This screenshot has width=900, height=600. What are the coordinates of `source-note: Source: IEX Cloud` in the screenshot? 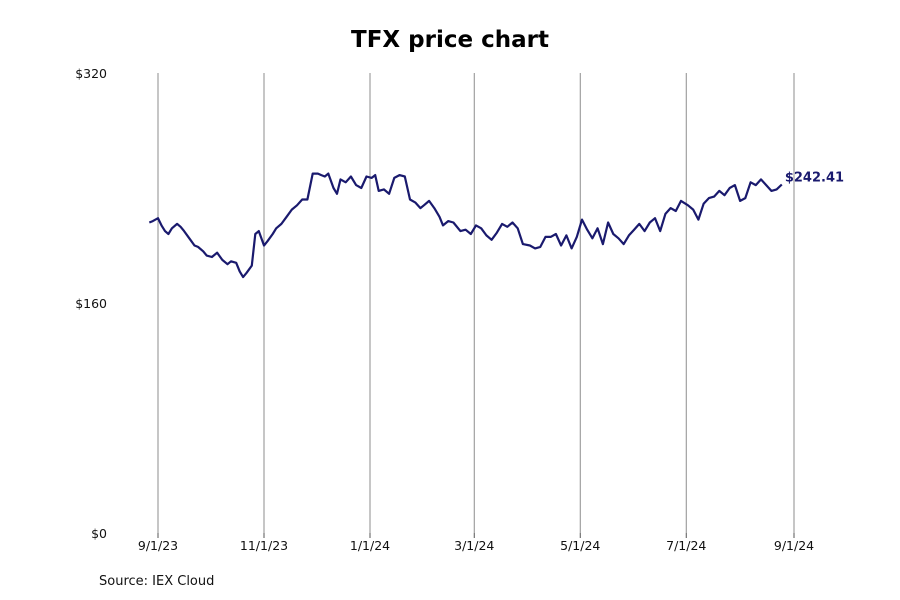 It's located at (157, 581).